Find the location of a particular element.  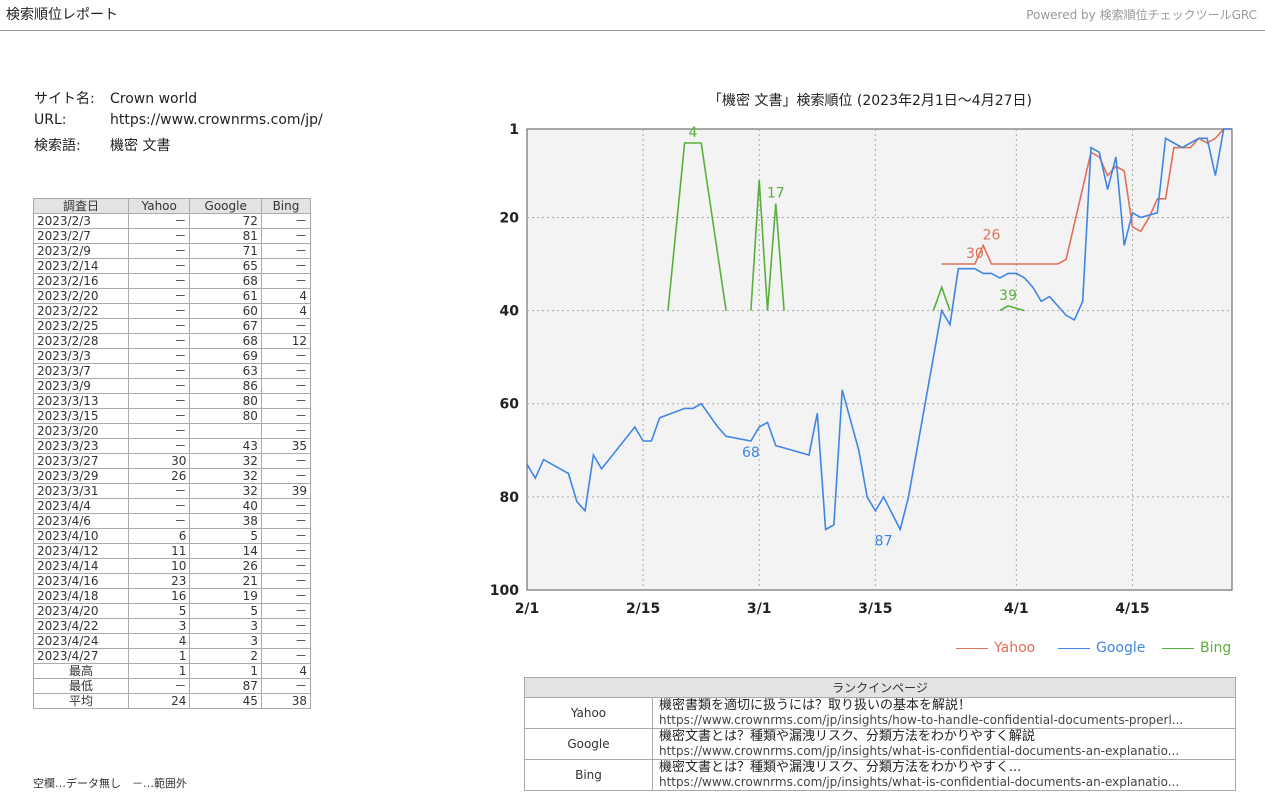

yahoo-data-label: 26 is located at coordinates (992, 235).